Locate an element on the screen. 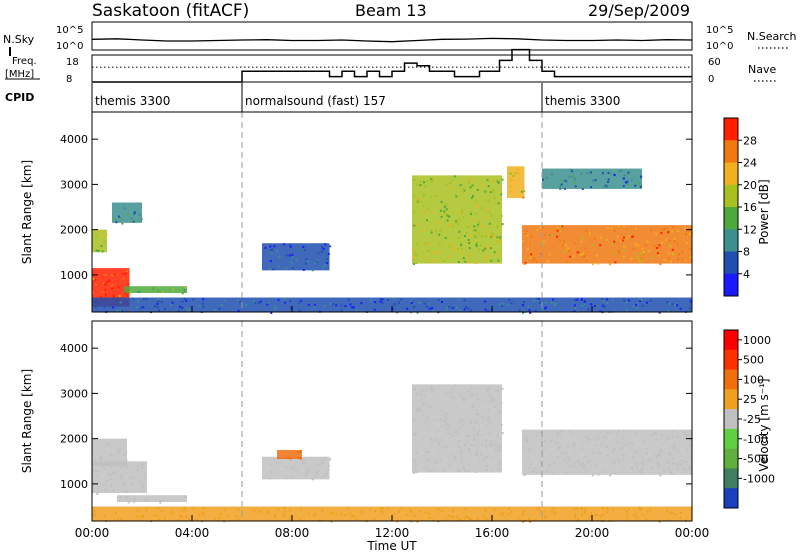  freq-panel: Freq. [MHz] 18 8 60 0 Nave is located at coordinates (391, 66).